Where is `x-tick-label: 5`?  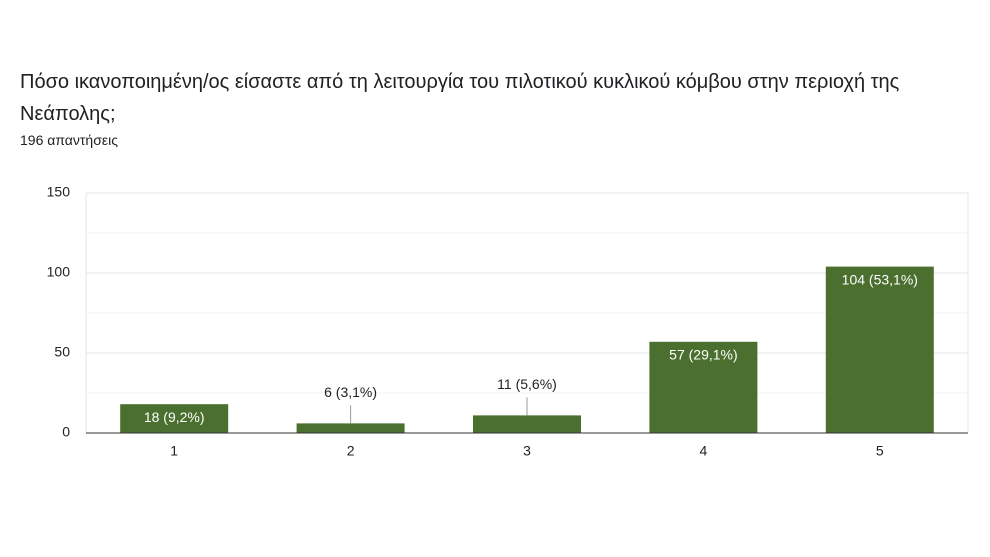 x-tick-label: 5 is located at coordinates (880, 451).